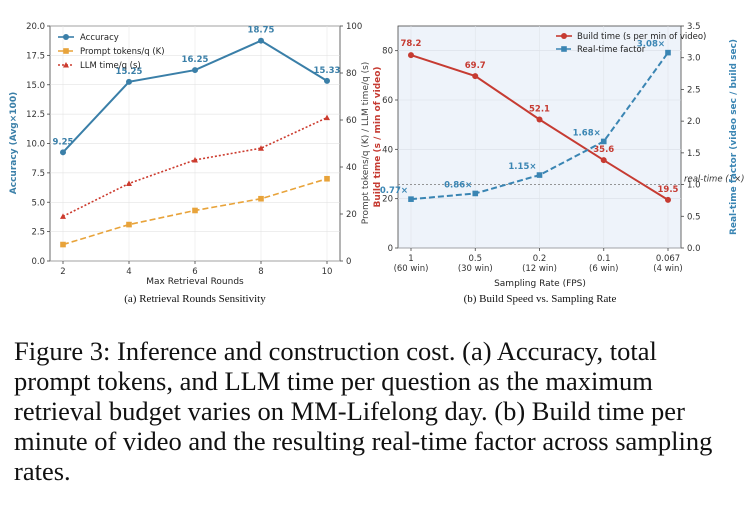 The height and width of the screenshot is (508, 747). I want to click on y-tick-label-right: 0.5, so click(694, 217).